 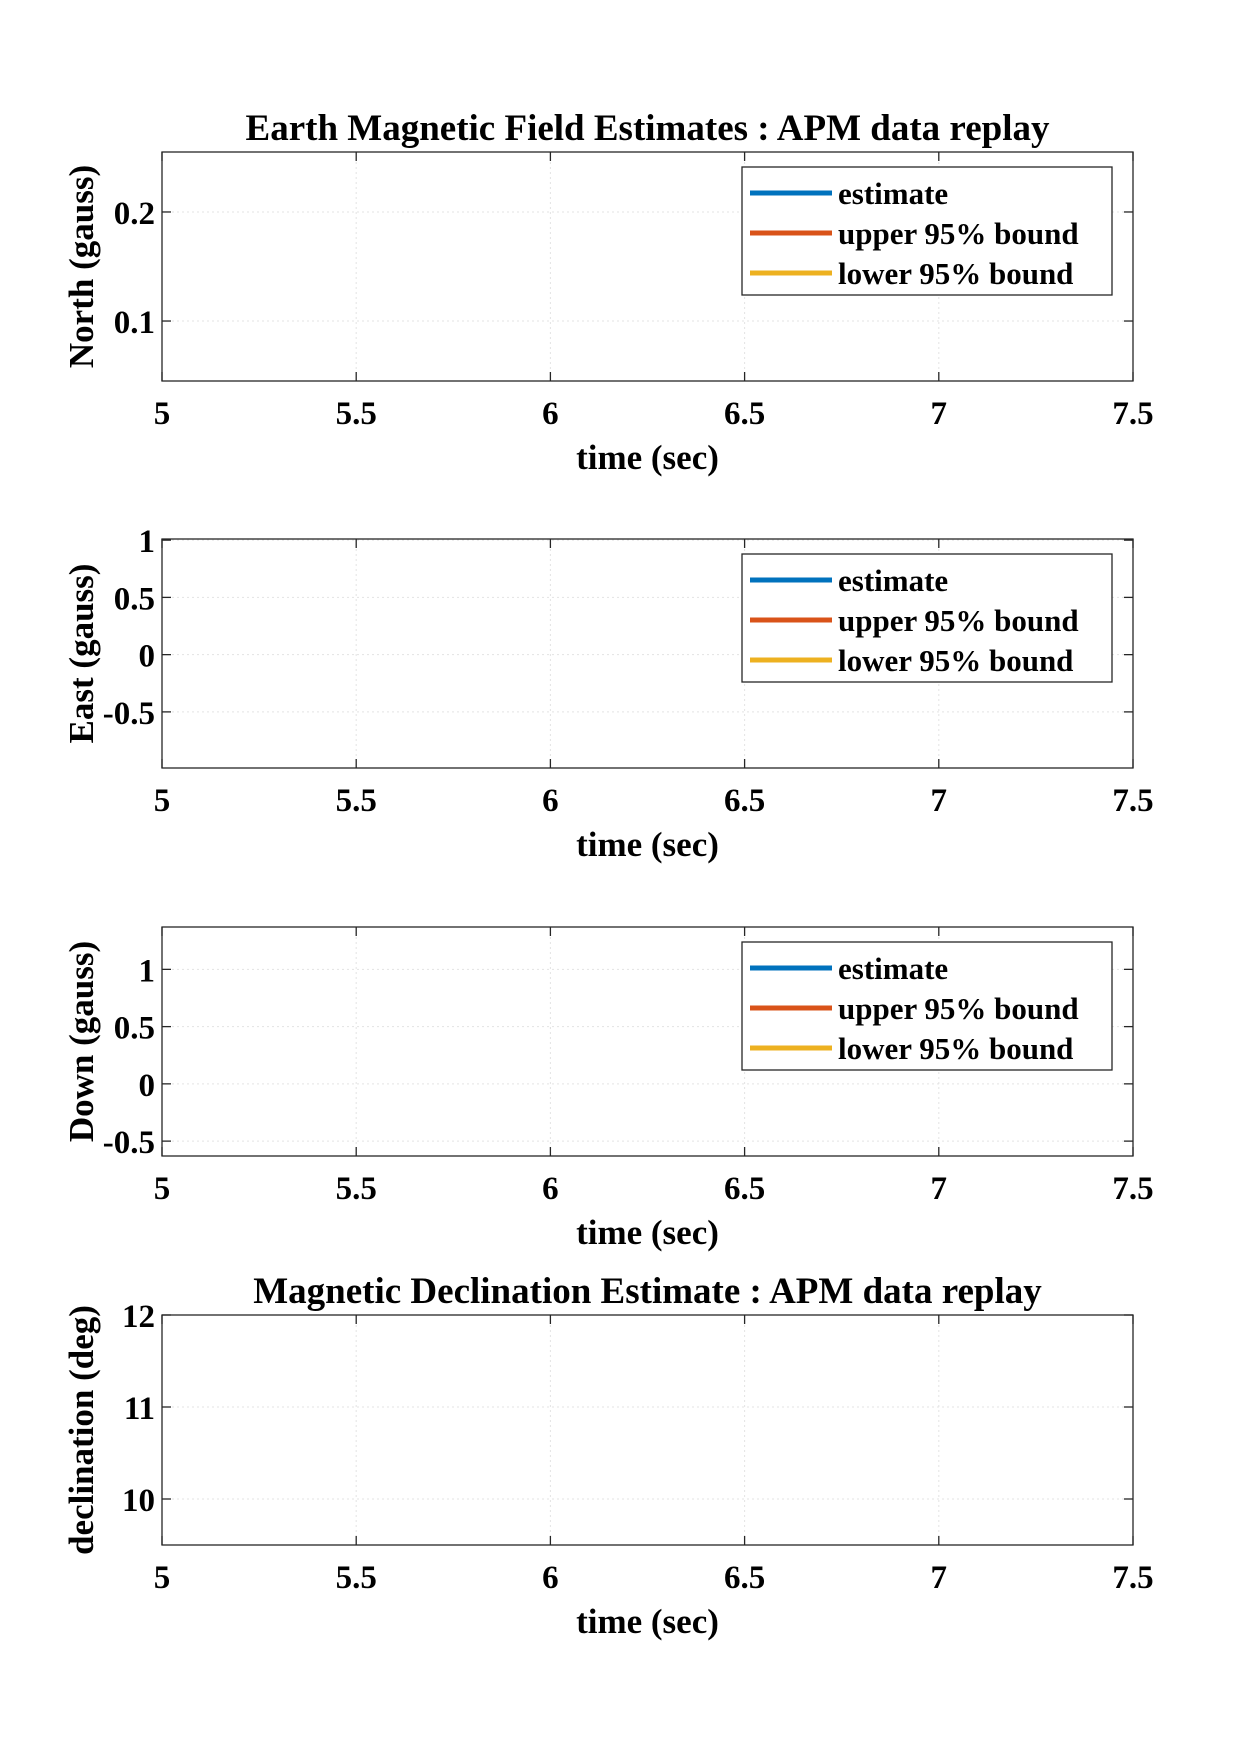 I want to click on y-axis-label: Down (gauss), so click(x=81, y=1041).